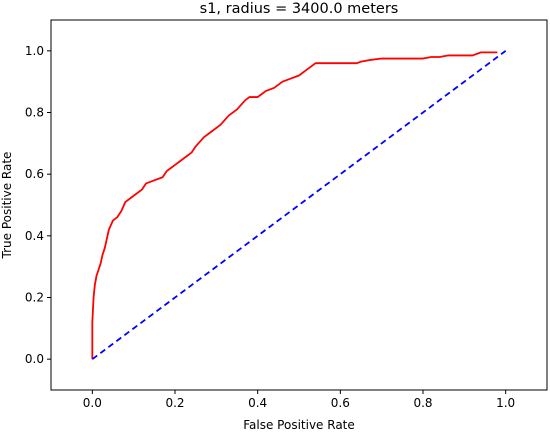 The width and height of the screenshot is (550, 433). Describe the element at coordinates (34, 236) in the screenshot. I see `y-tick-label: 0.4` at that location.